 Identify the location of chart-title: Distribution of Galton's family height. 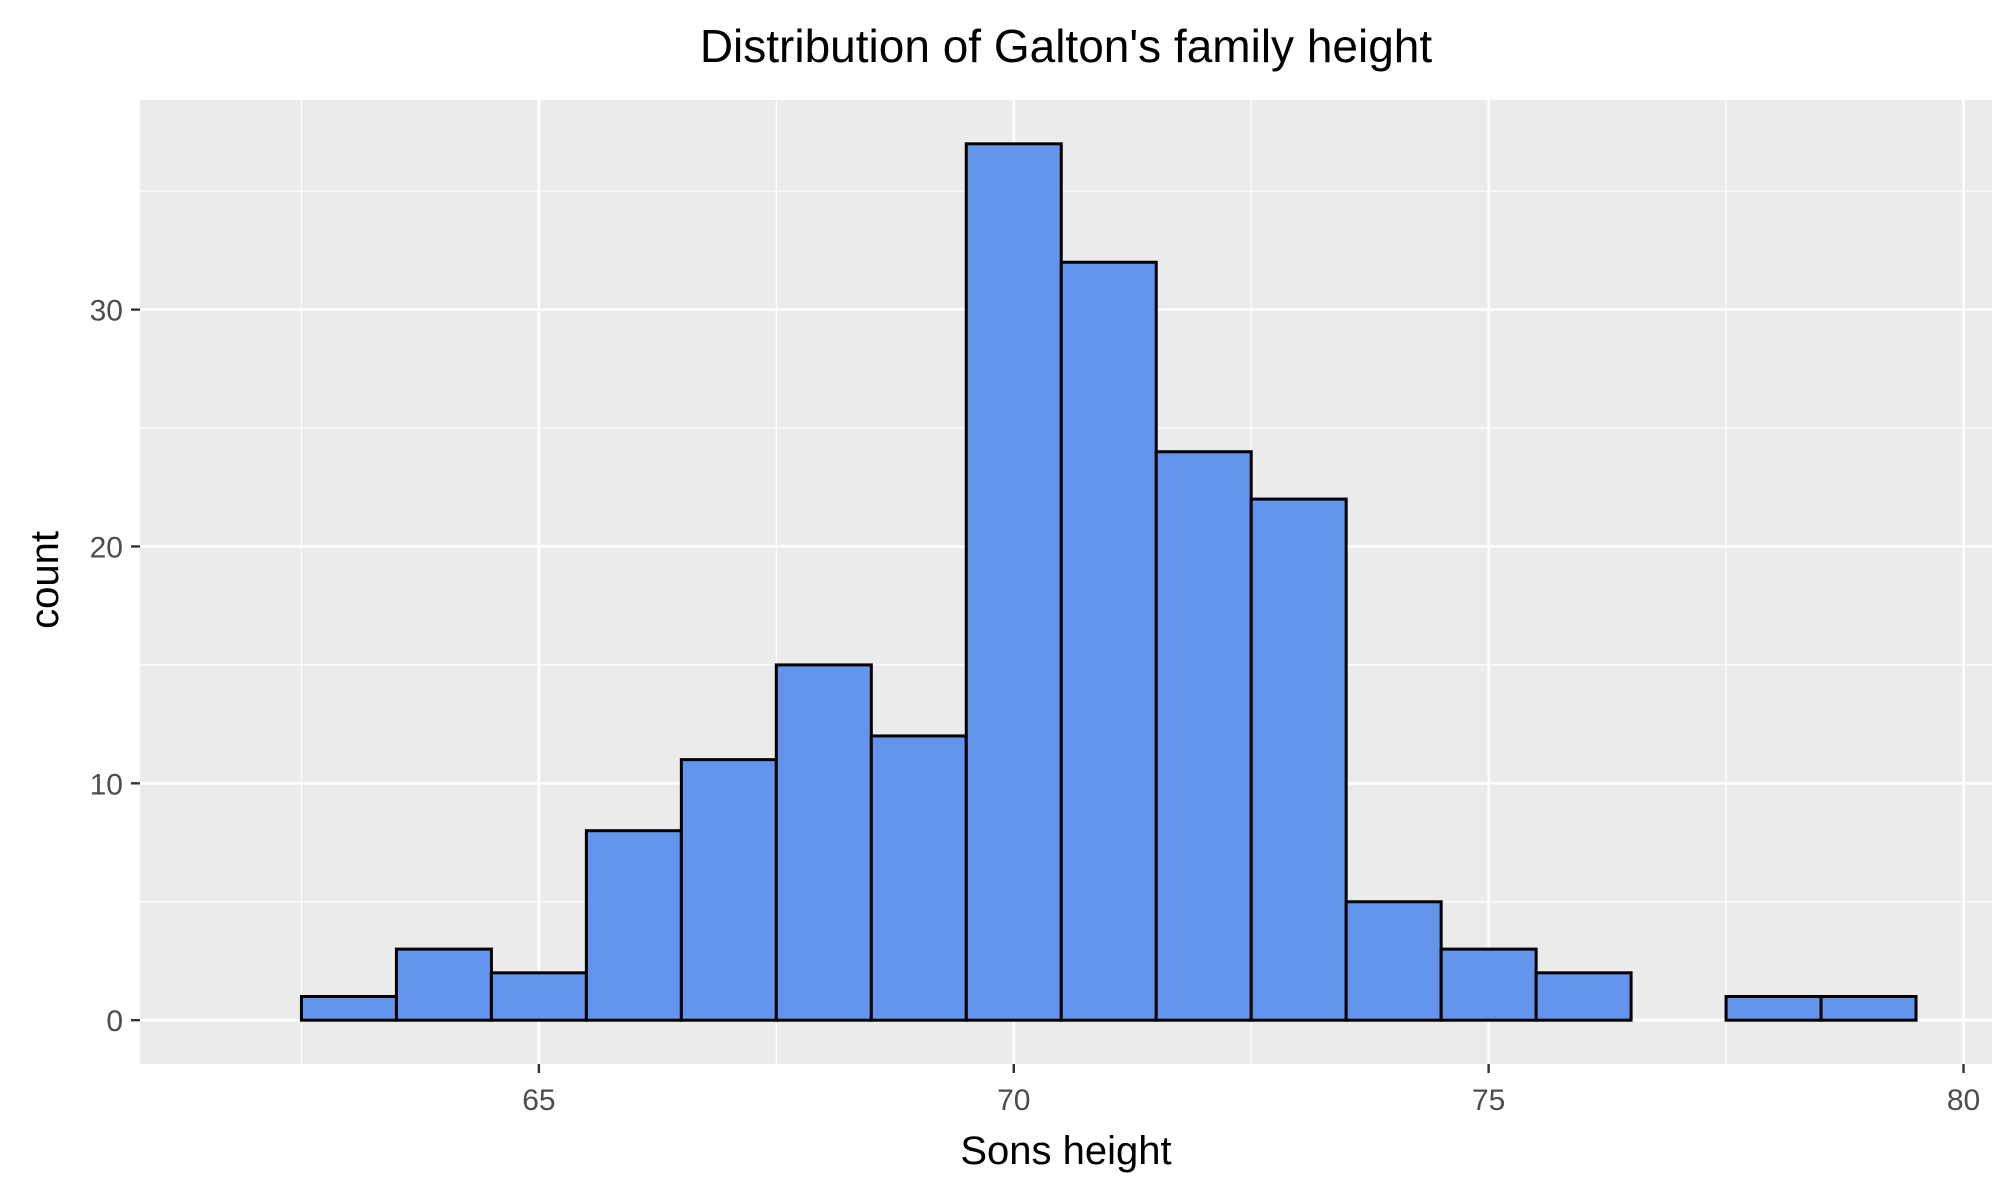
(1066, 46).